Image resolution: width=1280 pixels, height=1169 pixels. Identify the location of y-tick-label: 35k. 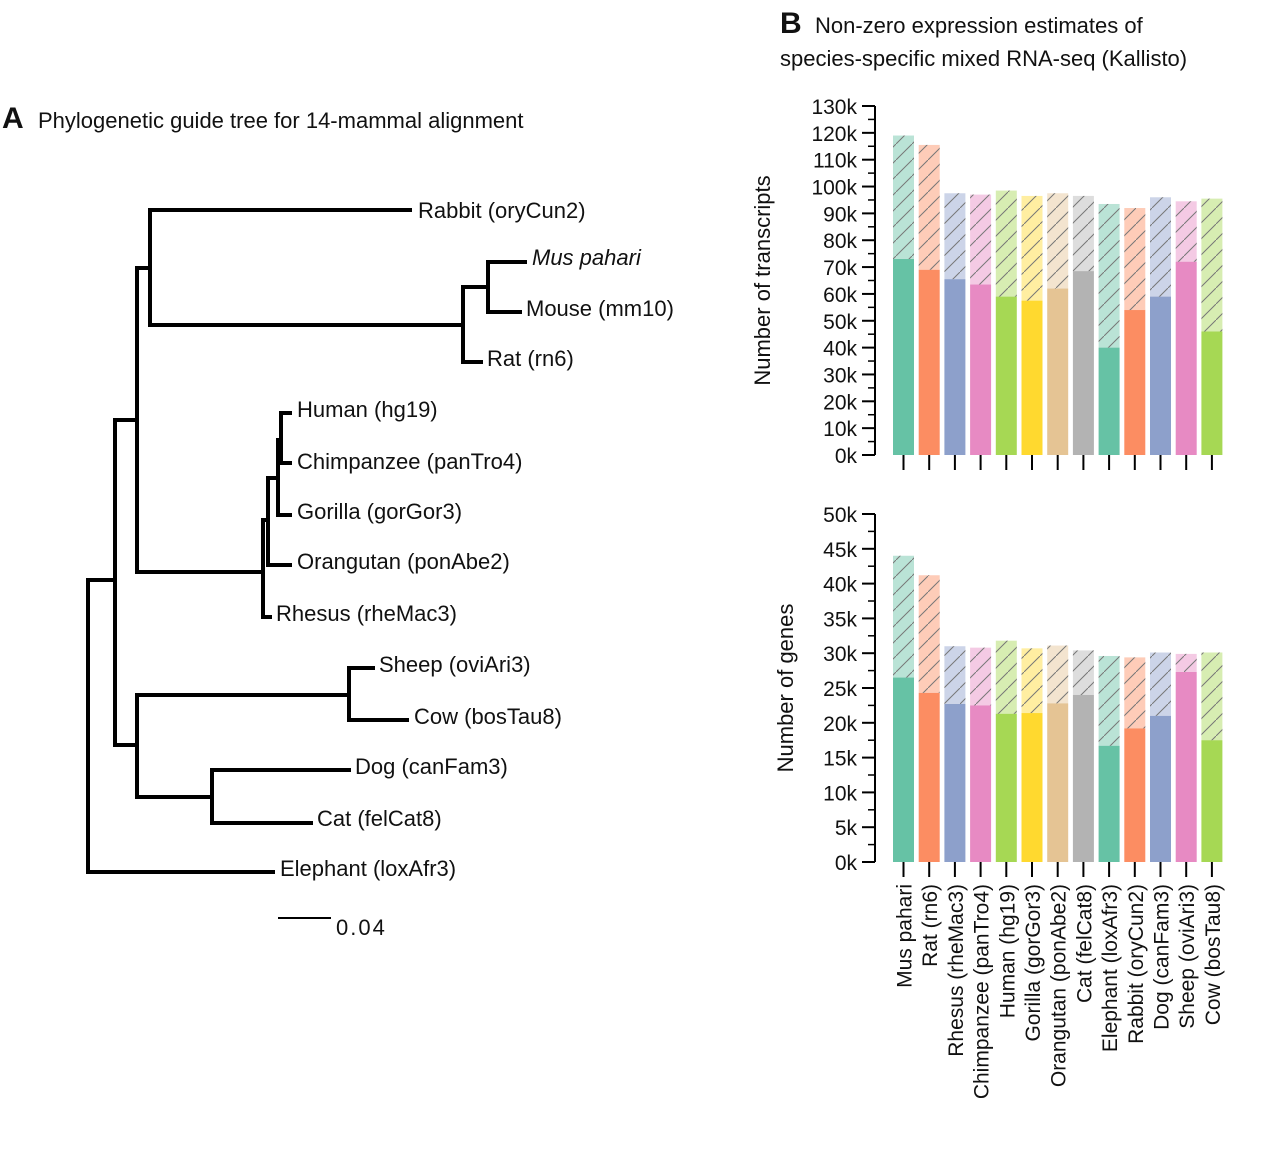
(840, 619).